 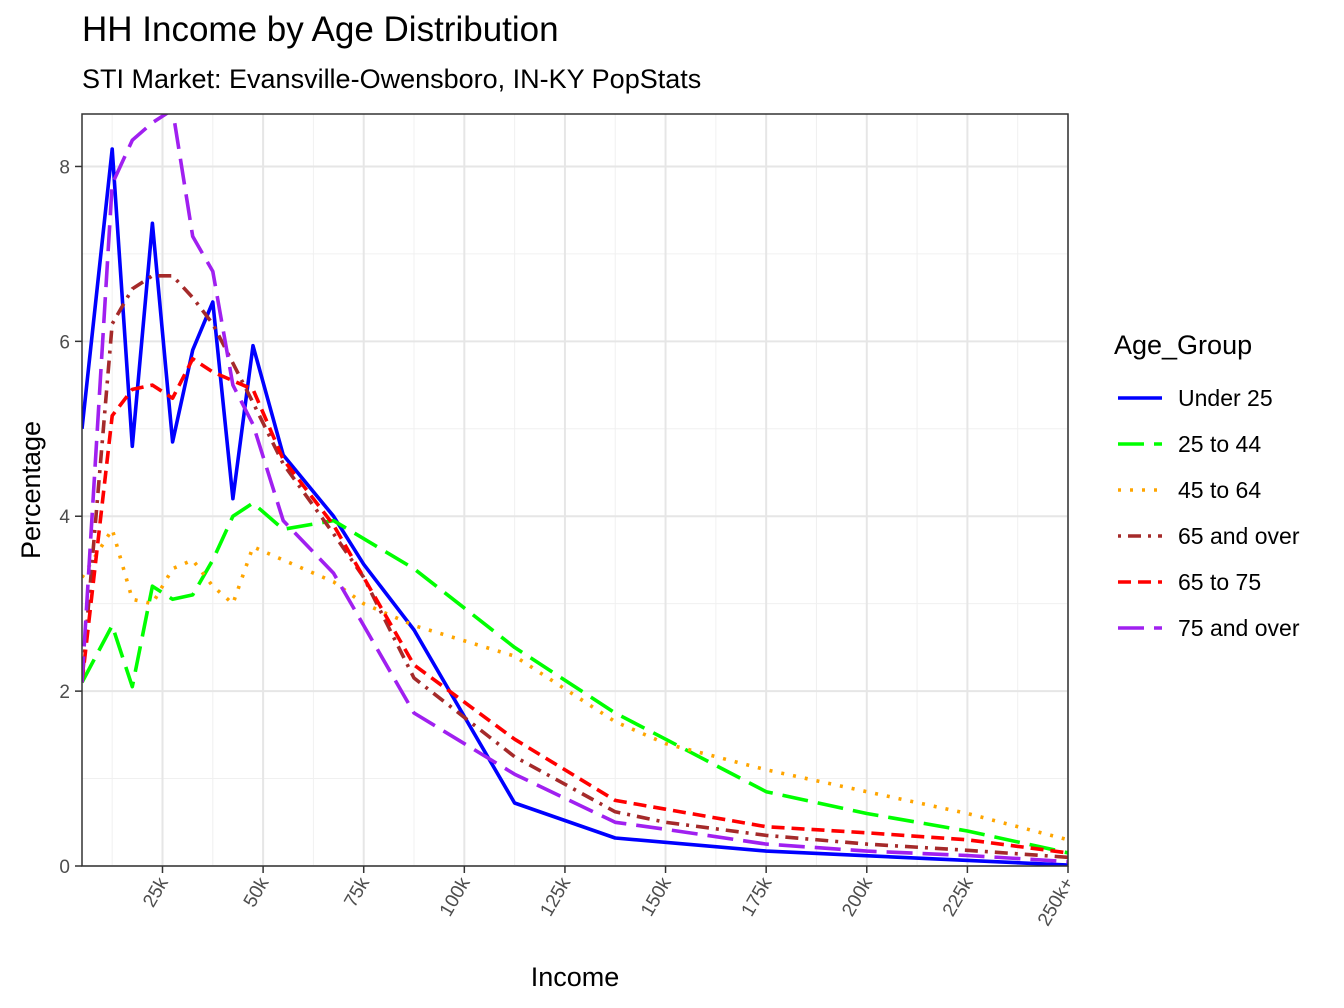 What do you see at coordinates (1183, 345) in the screenshot?
I see `legend-title: Age_Group` at bounding box center [1183, 345].